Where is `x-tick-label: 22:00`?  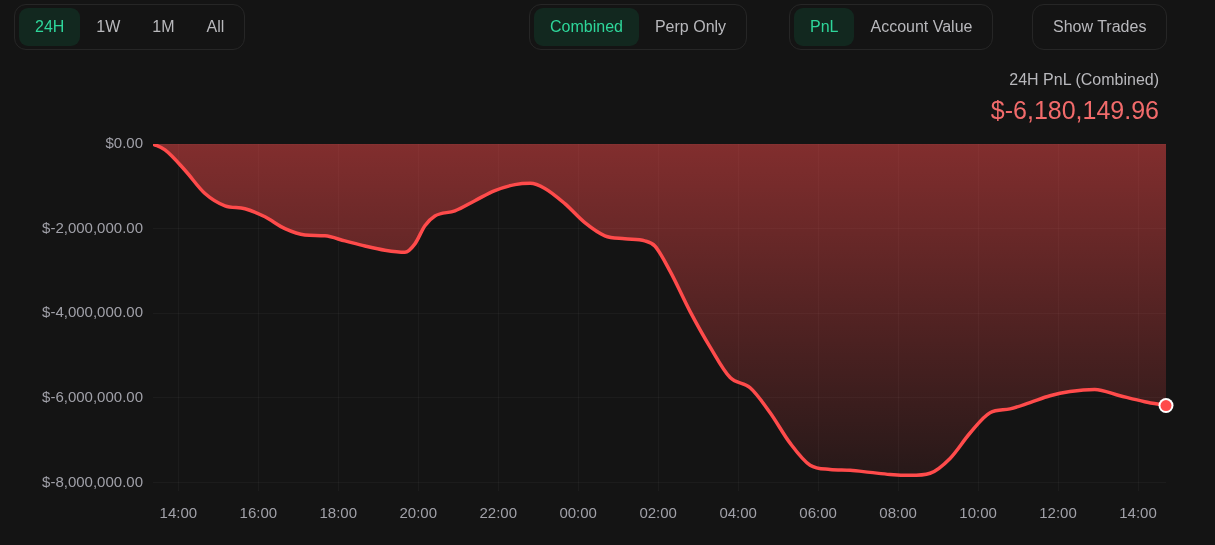
x-tick-label: 22:00 is located at coordinates (498, 513).